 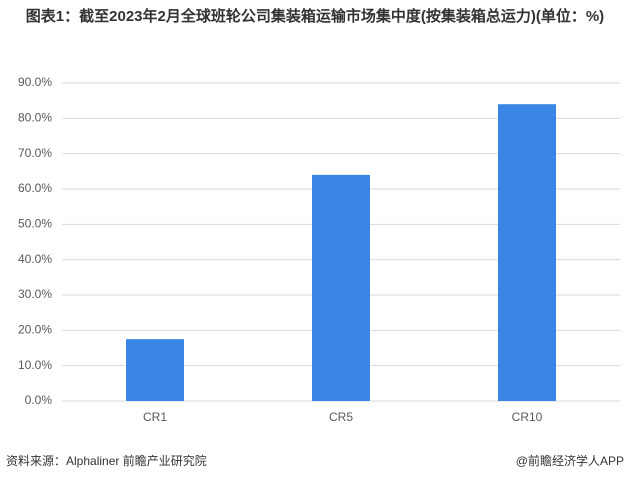 What do you see at coordinates (39, 400) in the screenshot?
I see `y-tick-label: 0.0%` at bounding box center [39, 400].